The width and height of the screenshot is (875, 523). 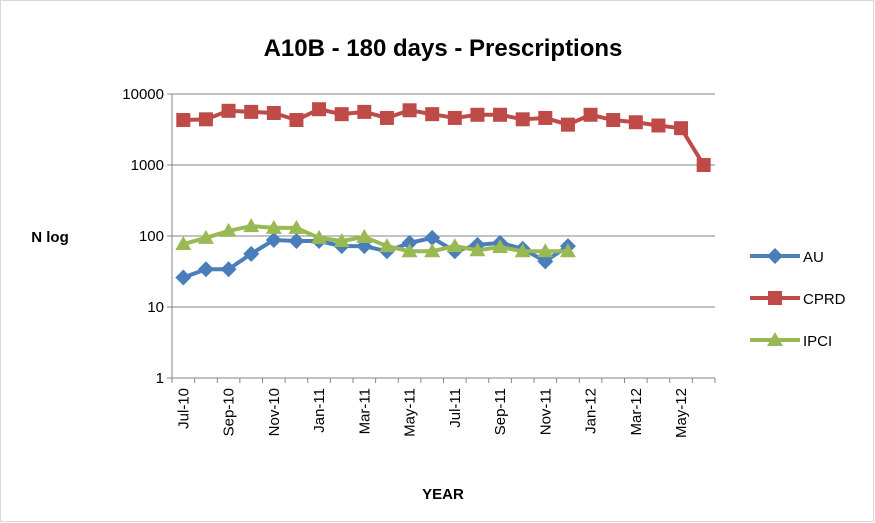 I want to click on x-tick-label: Jul-11, so click(x=455, y=408).